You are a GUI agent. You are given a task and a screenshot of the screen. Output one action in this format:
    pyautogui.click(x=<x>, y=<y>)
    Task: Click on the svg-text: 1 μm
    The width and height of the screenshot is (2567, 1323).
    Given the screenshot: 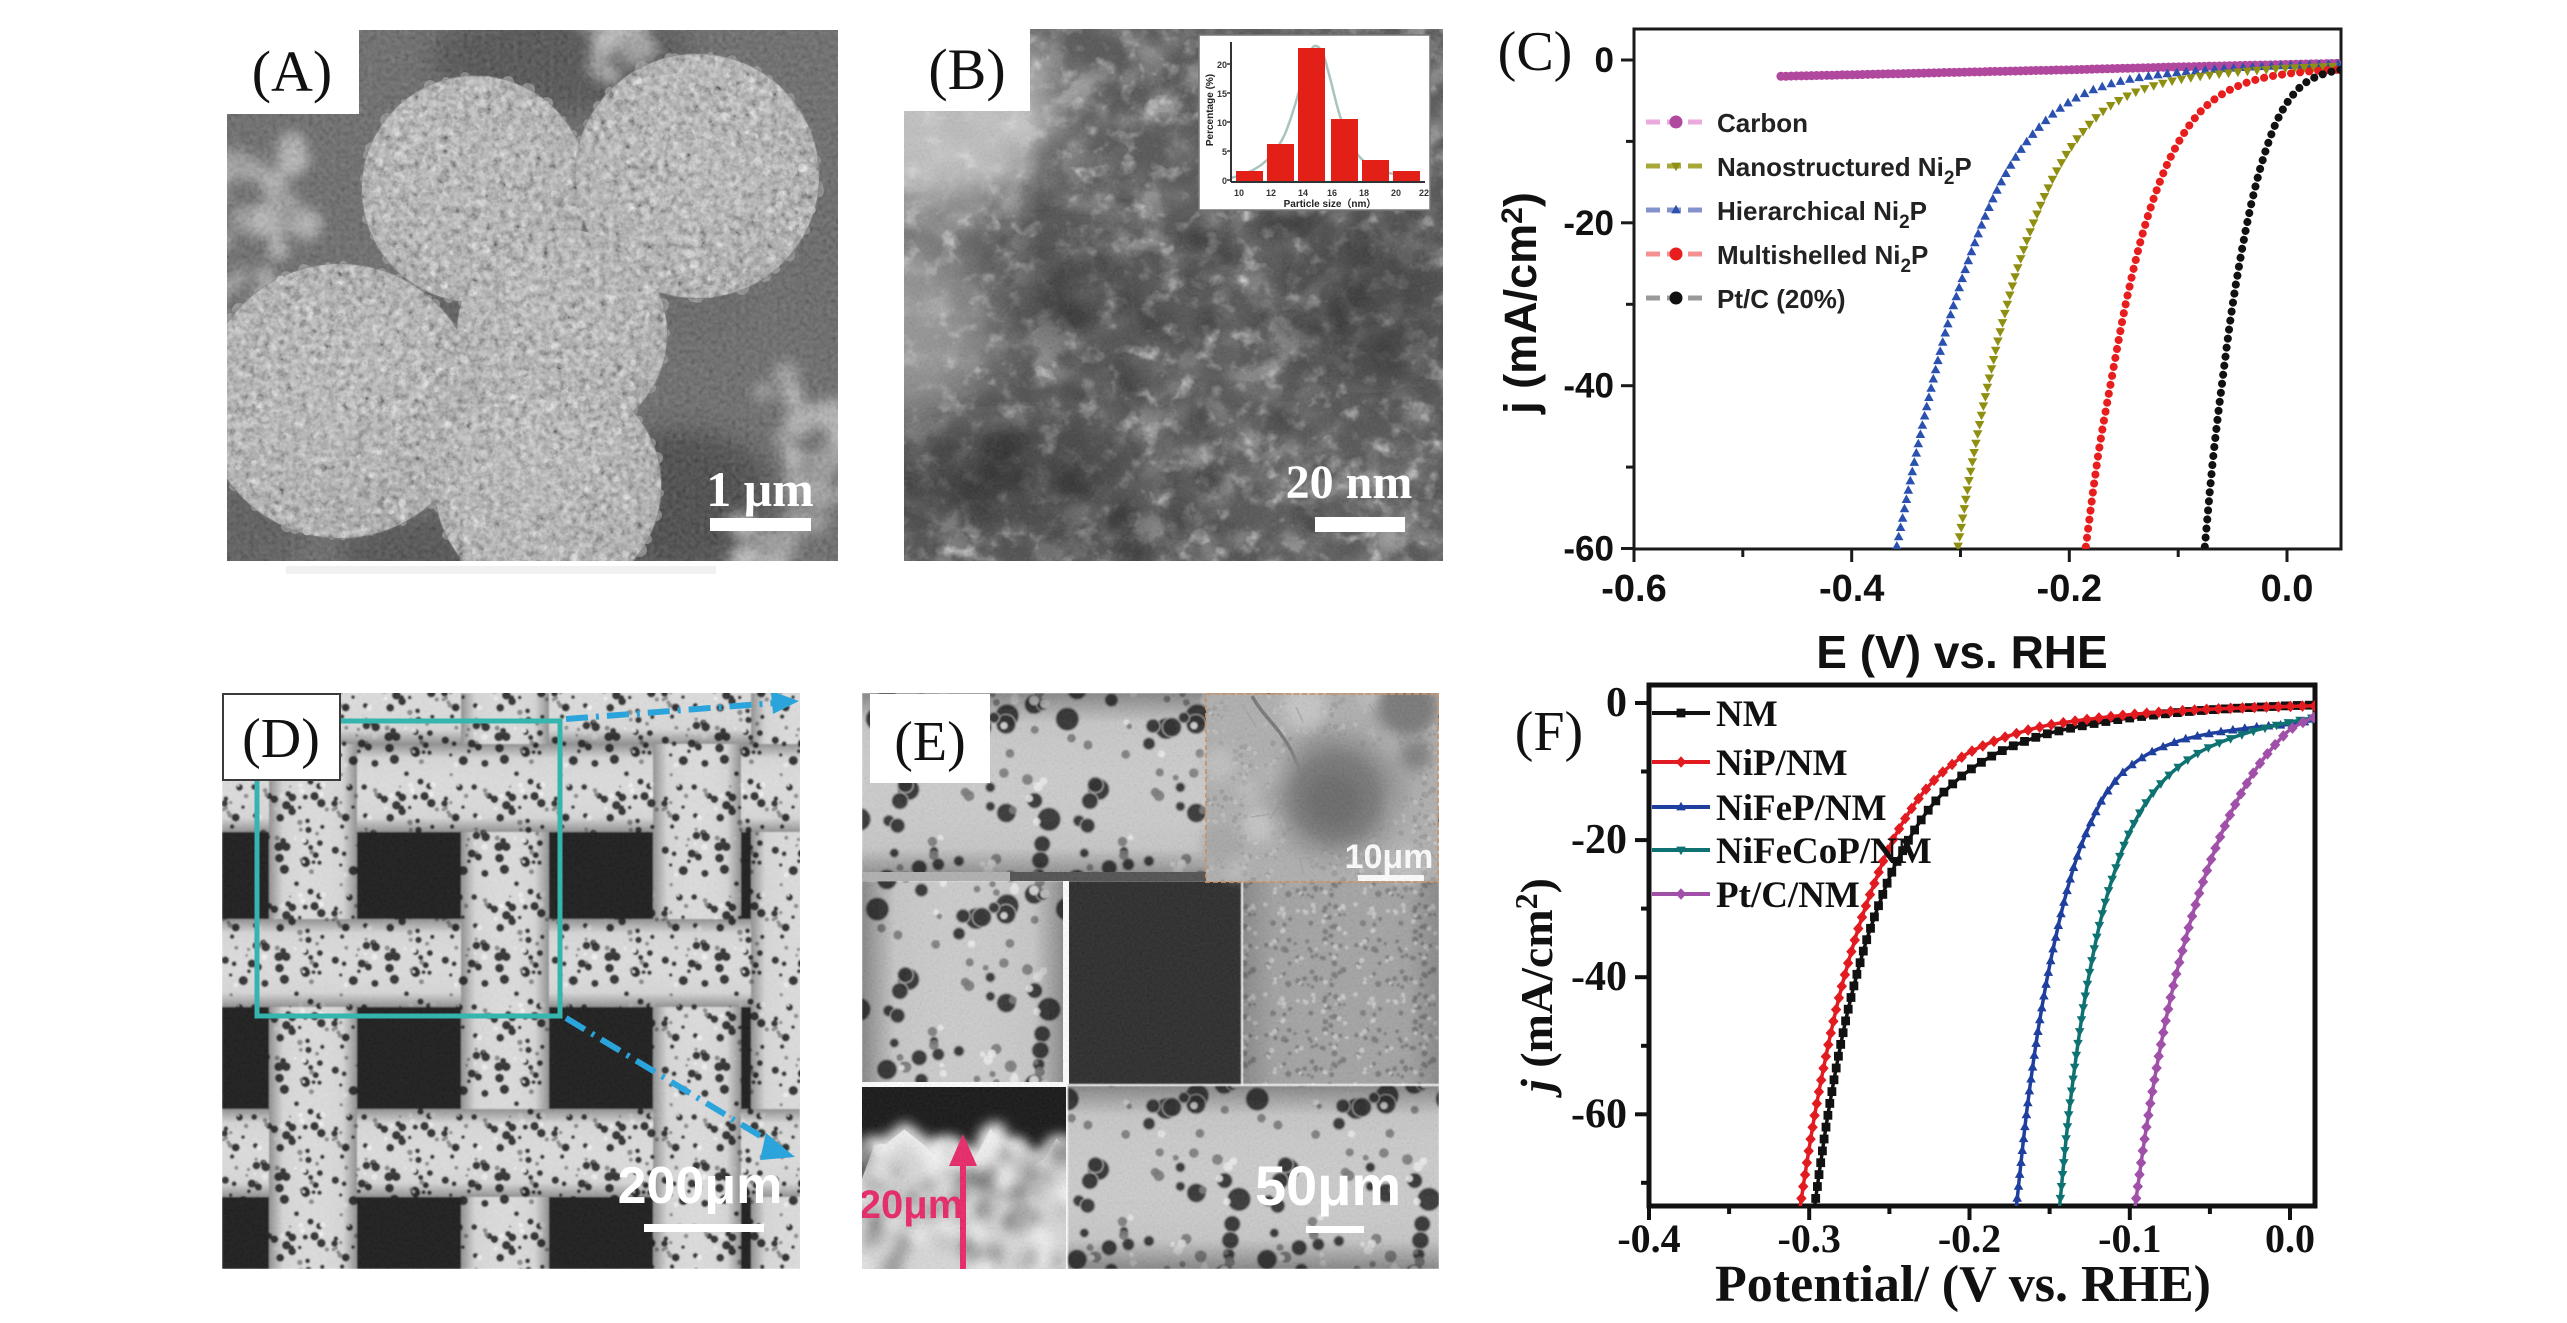 What is the action you would take?
    pyautogui.click(x=760, y=489)
    